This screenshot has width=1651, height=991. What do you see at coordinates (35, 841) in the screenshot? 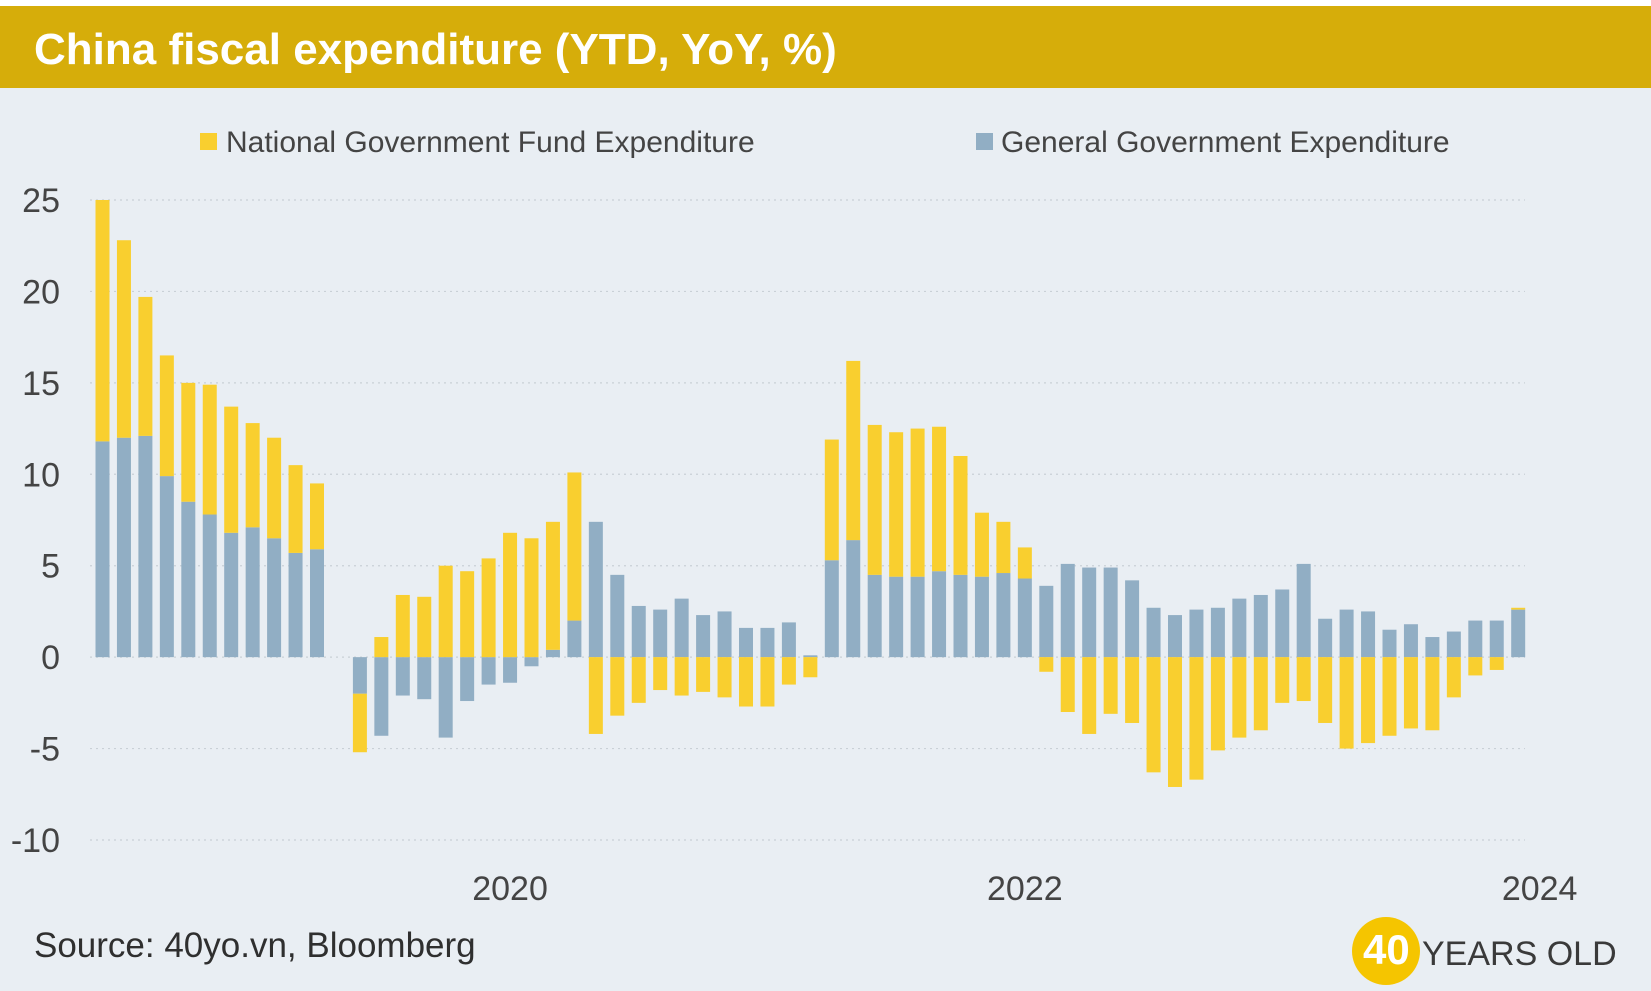
I see `y-tick-label: -10` at bounding box center [35, 841].